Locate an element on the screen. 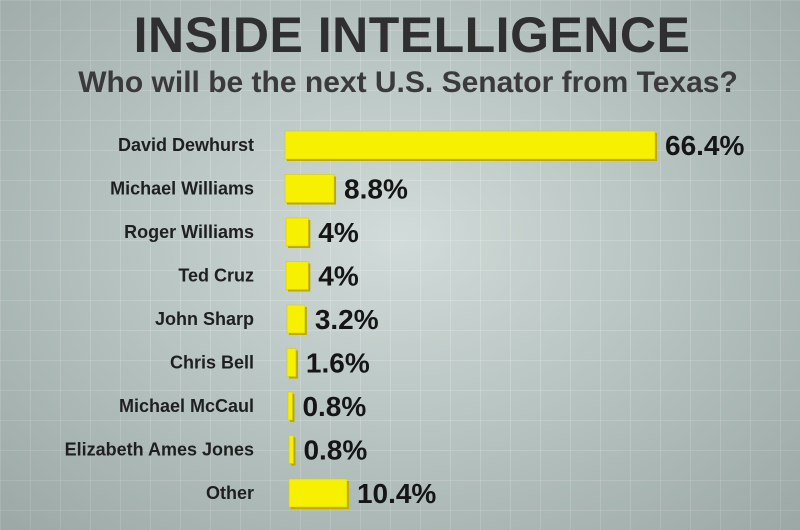 The height and width of the screenshot is (530, 800). category-label: John Sharp is located at coordinates (204, 319).